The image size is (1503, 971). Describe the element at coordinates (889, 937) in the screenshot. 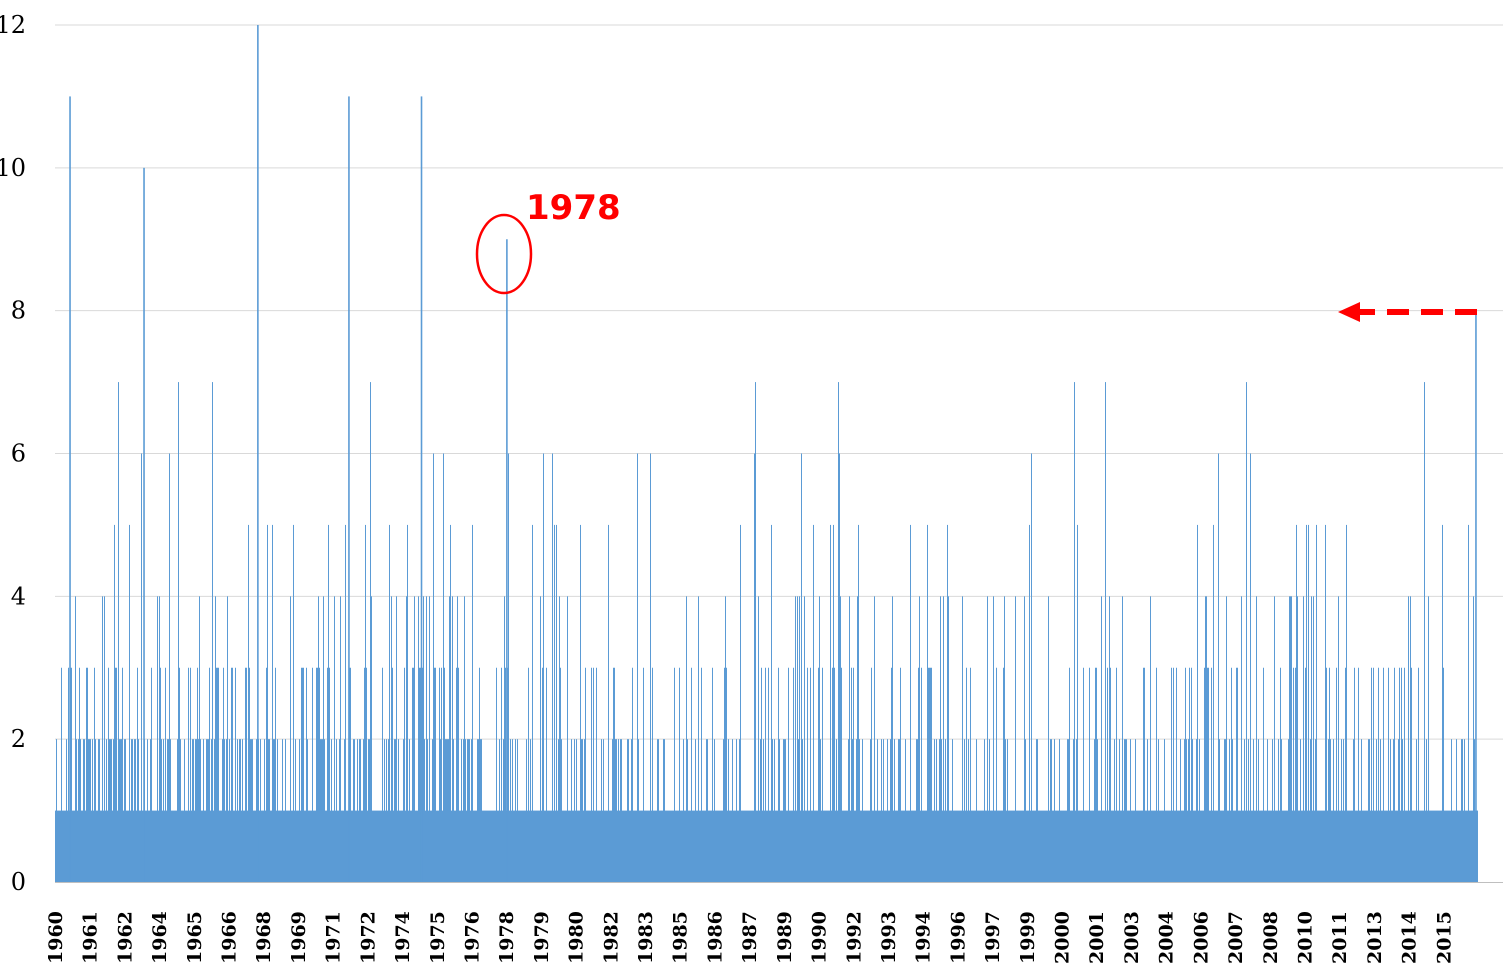

I see `x-tick-label: 1993` at that location.